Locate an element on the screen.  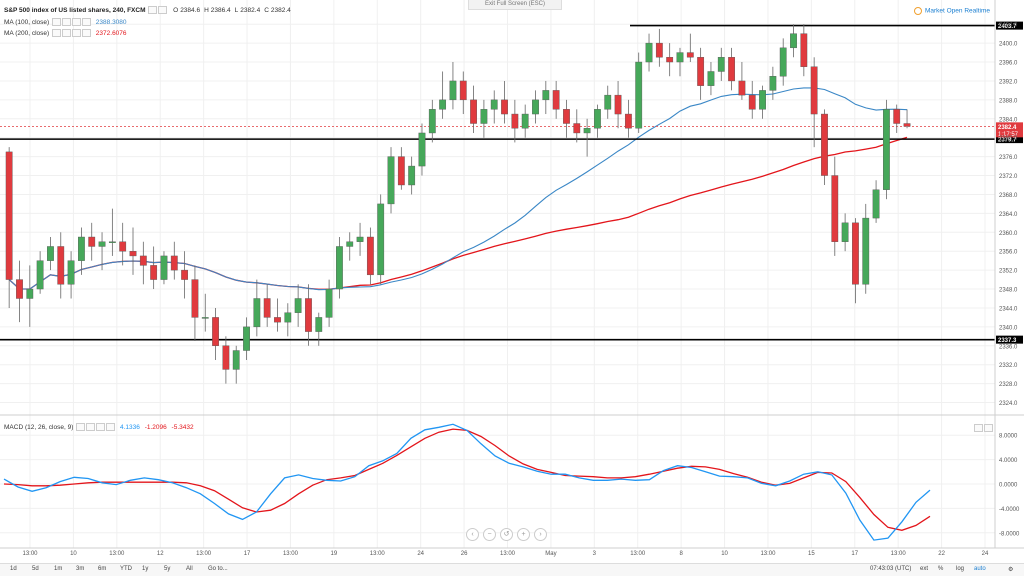
macd-close-icon is located at coordinates (101, 427).